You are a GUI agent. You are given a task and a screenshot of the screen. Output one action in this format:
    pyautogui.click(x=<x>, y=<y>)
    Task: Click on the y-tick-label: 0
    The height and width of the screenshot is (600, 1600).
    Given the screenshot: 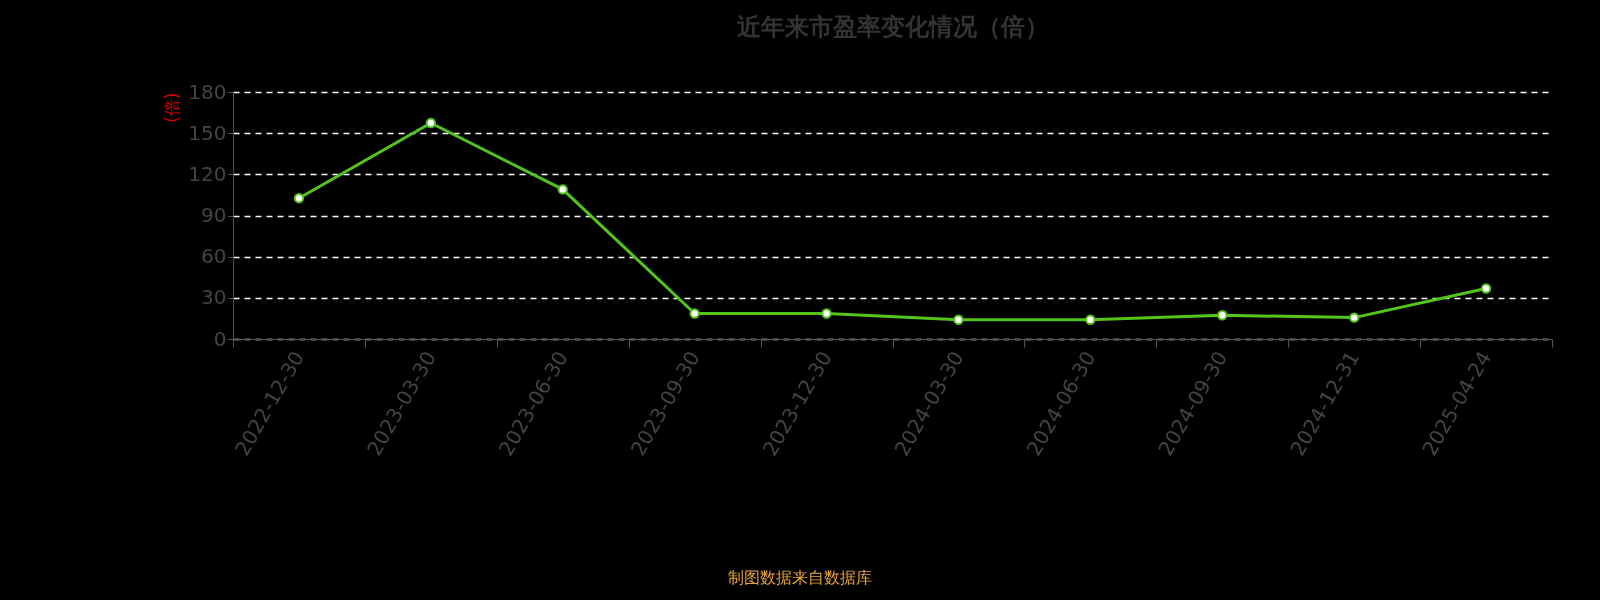 What is the action you would take?
    pyautogui.click(x=220, y=338)
    